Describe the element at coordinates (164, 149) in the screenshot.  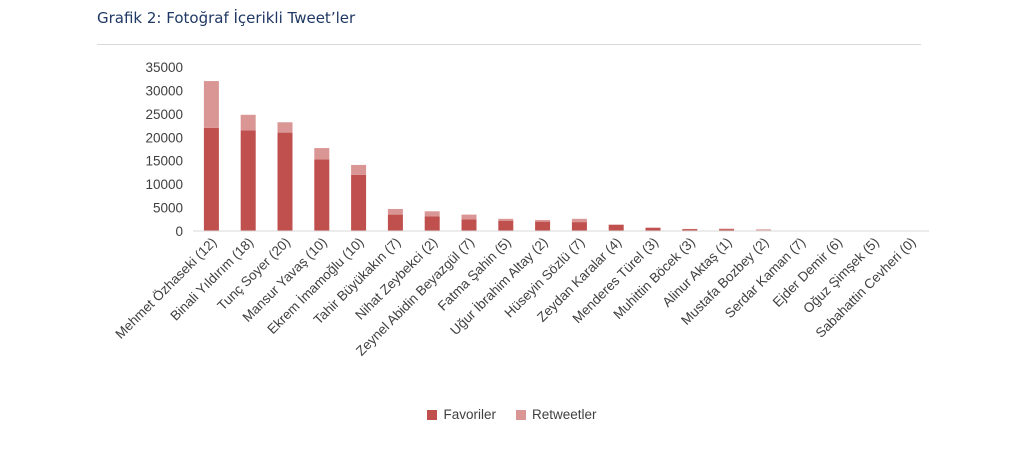
I see `y-axis: 35000 30000 25000 20000 15000 10000 5000 0` at that location.